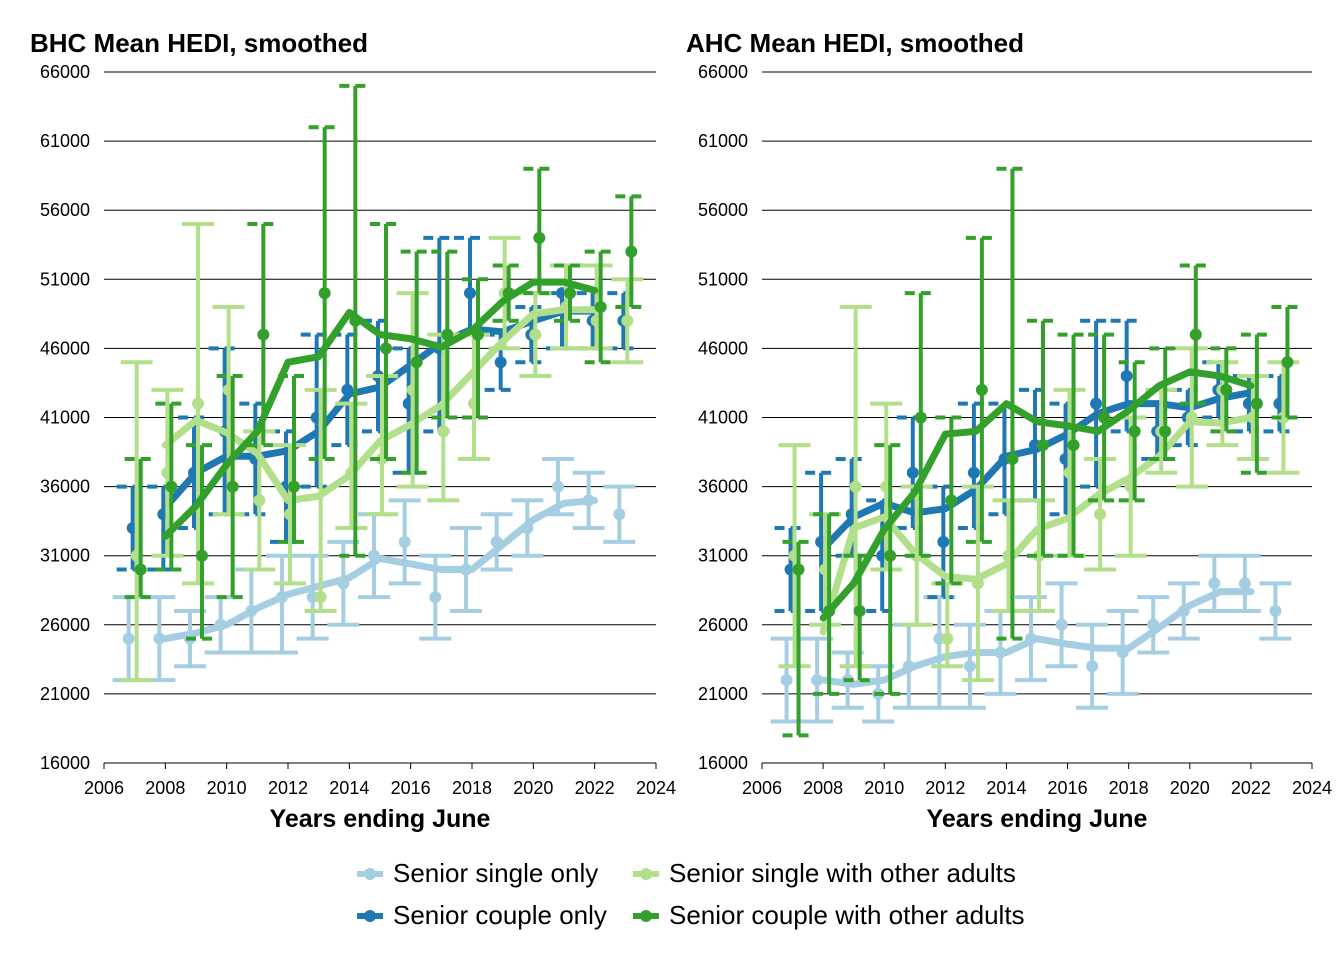 The image size is (1344, 960). I want to click on bhc-x-tick-label: 2016, so click(411, 788).